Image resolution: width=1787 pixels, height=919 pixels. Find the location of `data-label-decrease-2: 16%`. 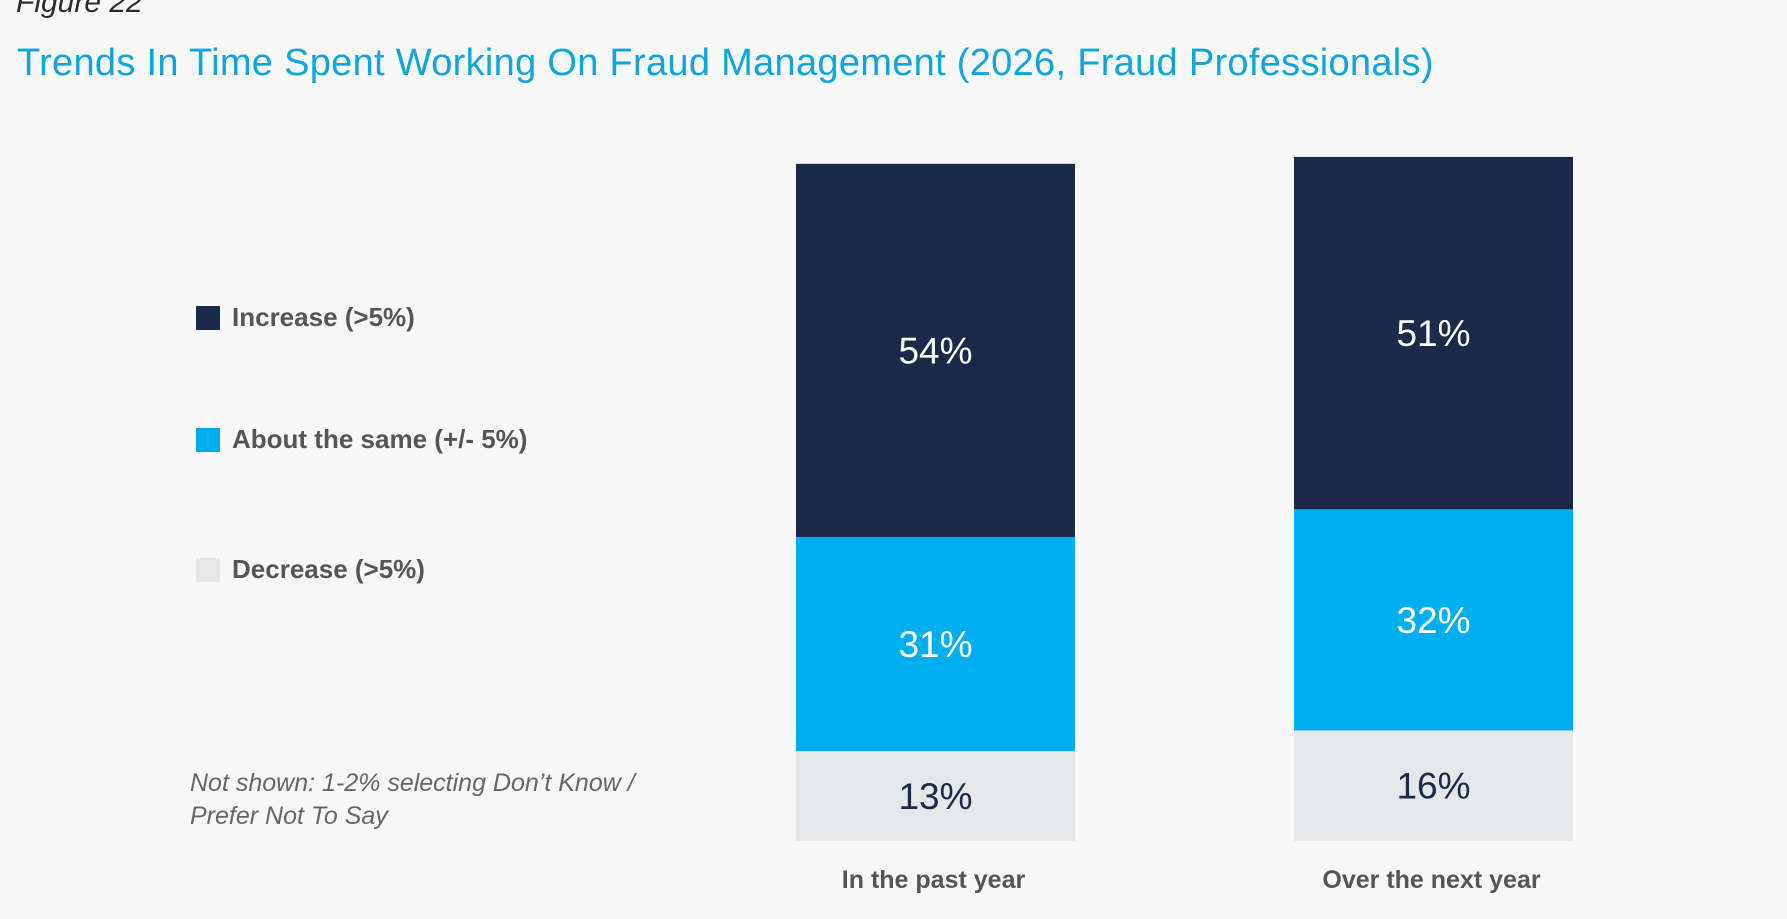

data-label-decrease-2: 16% is located at coordinates (1433, 786).